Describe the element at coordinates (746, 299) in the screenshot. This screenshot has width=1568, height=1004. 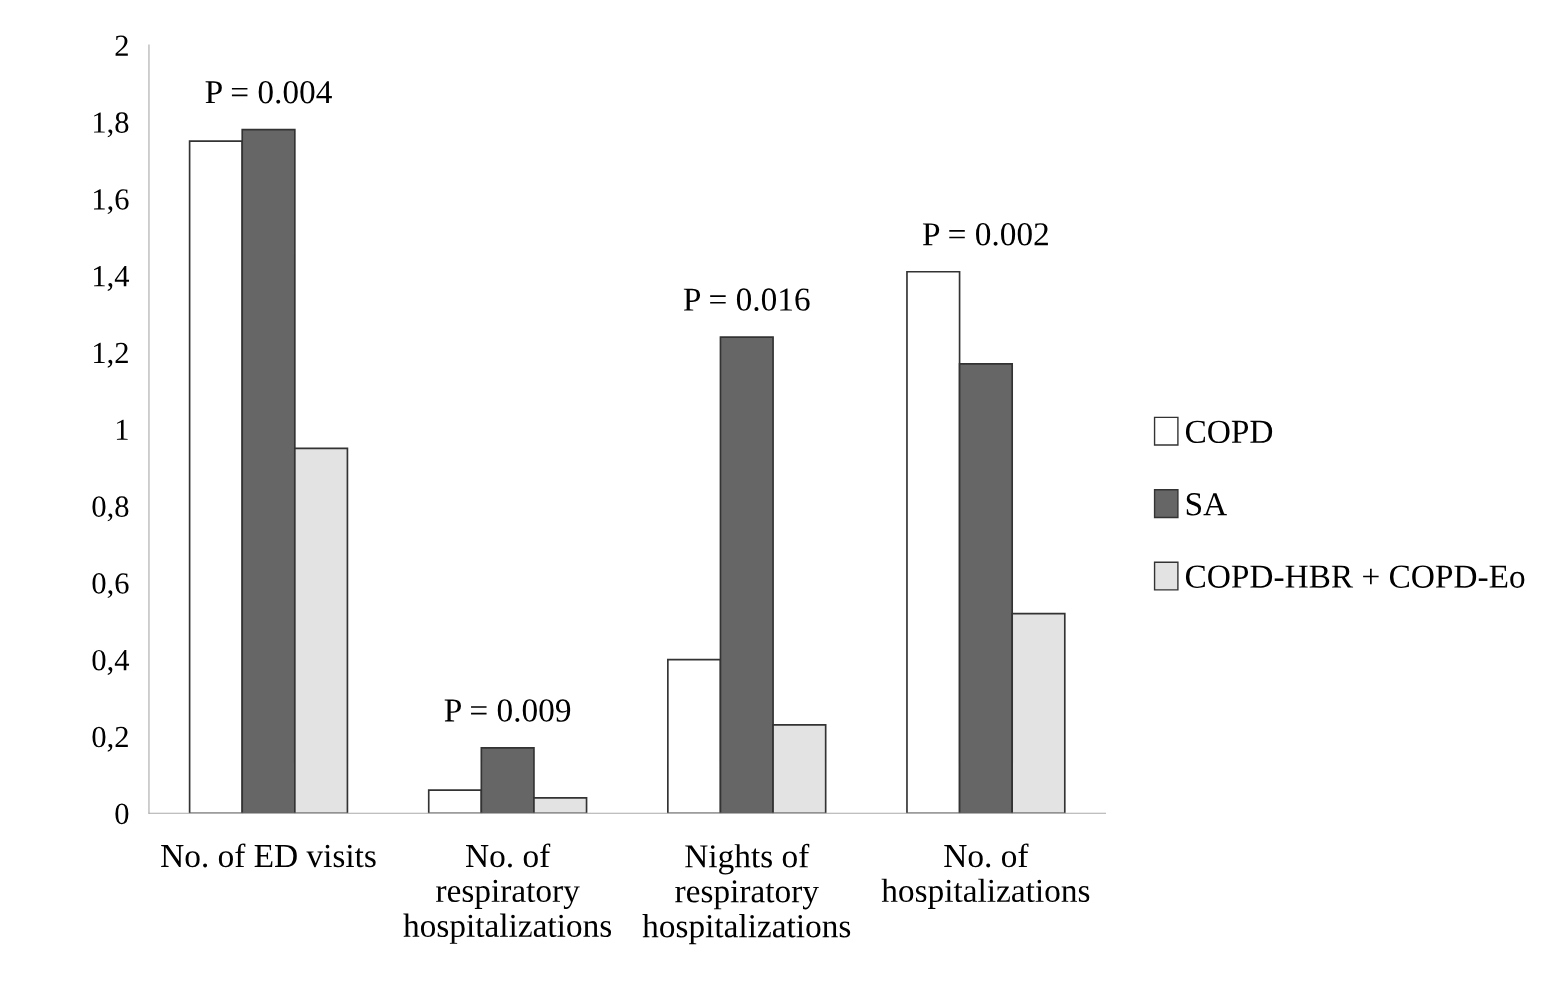
I see `annotation: P = 0.016` at that location.